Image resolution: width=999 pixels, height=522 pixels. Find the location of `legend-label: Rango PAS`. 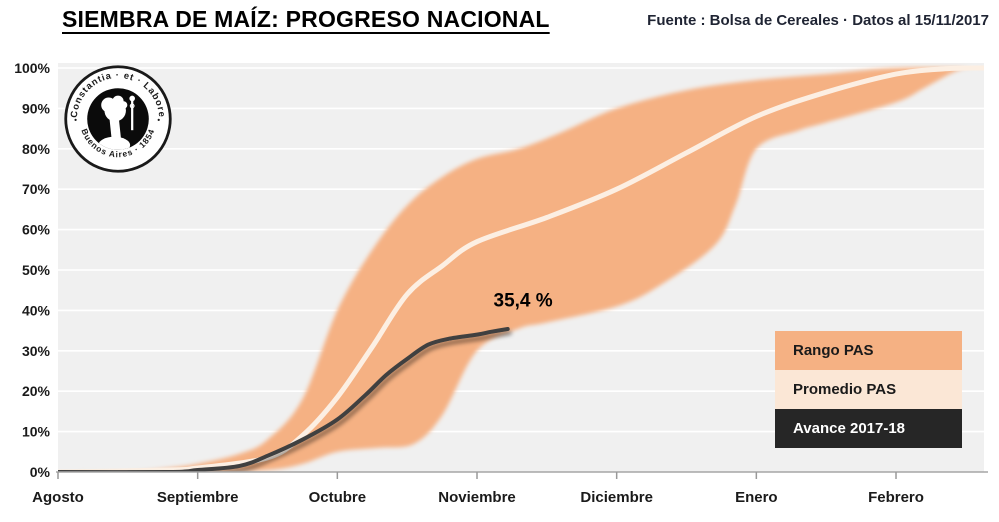

legend-label: Rango PAS is located at coordinates (833, 350).